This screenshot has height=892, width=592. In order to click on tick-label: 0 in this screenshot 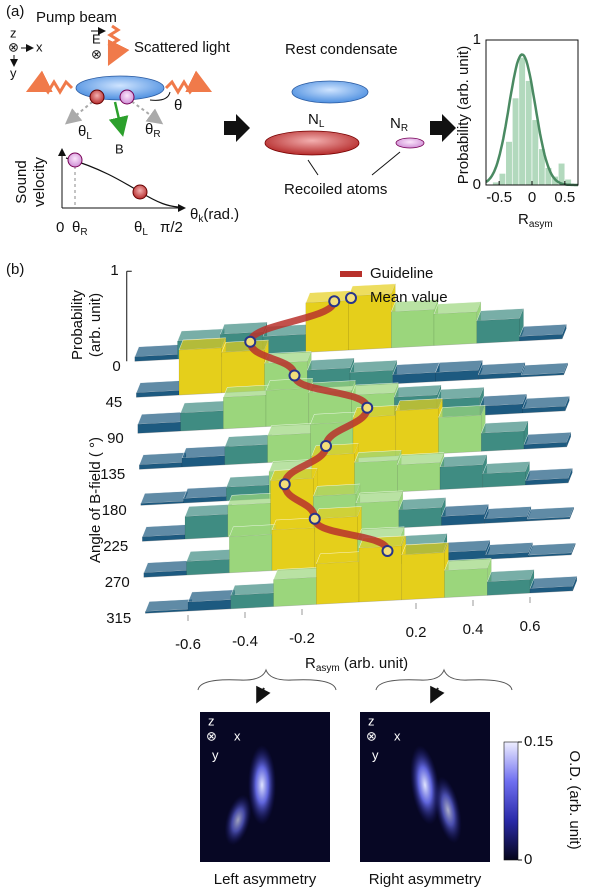, I will do `click(60, 227)`.